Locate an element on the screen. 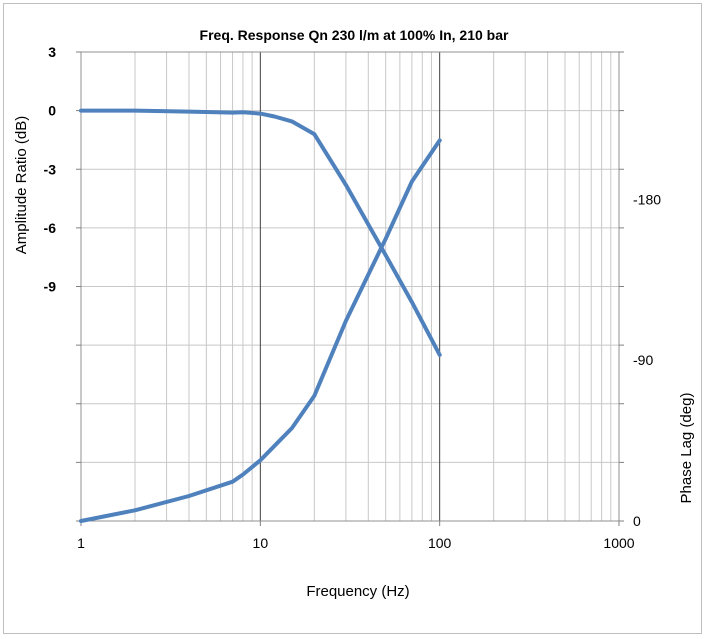 The image size is (707, 639). x-tick-label: 1 is located at coordinates (81, 543).